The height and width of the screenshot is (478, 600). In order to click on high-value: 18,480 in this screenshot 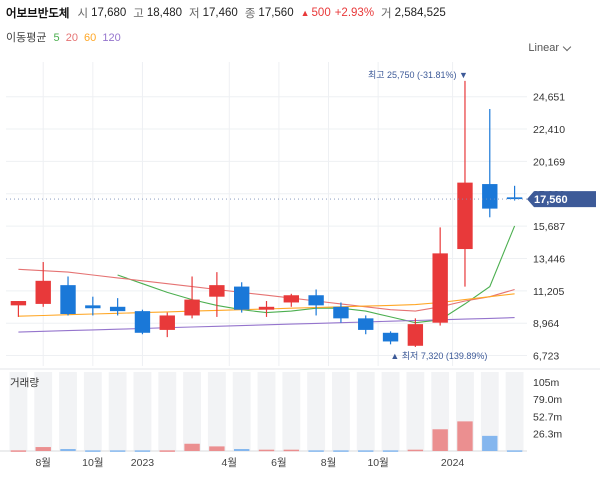, I will do `click(164, 13)`.